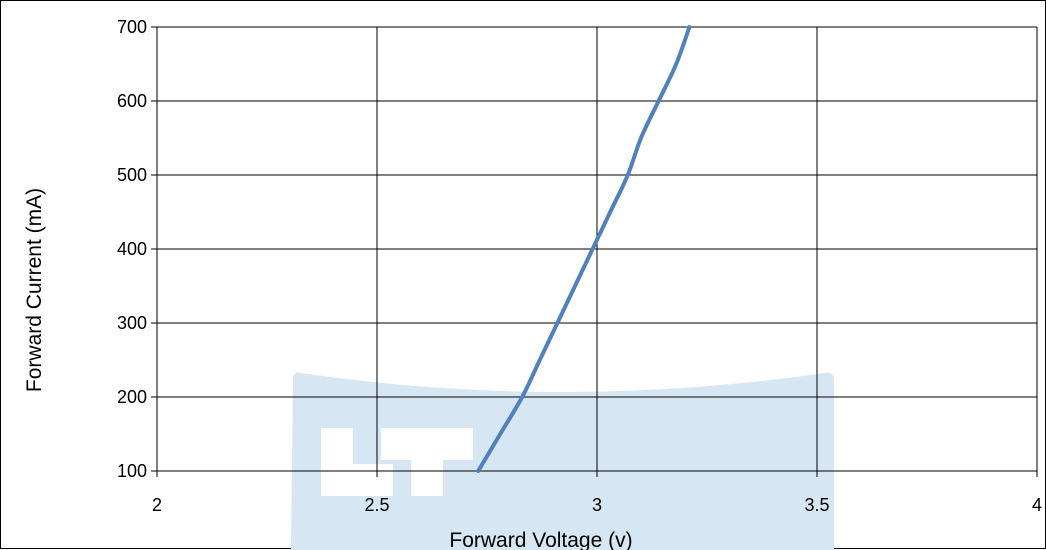 Image resolution: width=1046 pixels, height=550 pixels. Describe the element at coordinates (132, 323) in the screenshot. I see `y-tick-label: 300` at that location.